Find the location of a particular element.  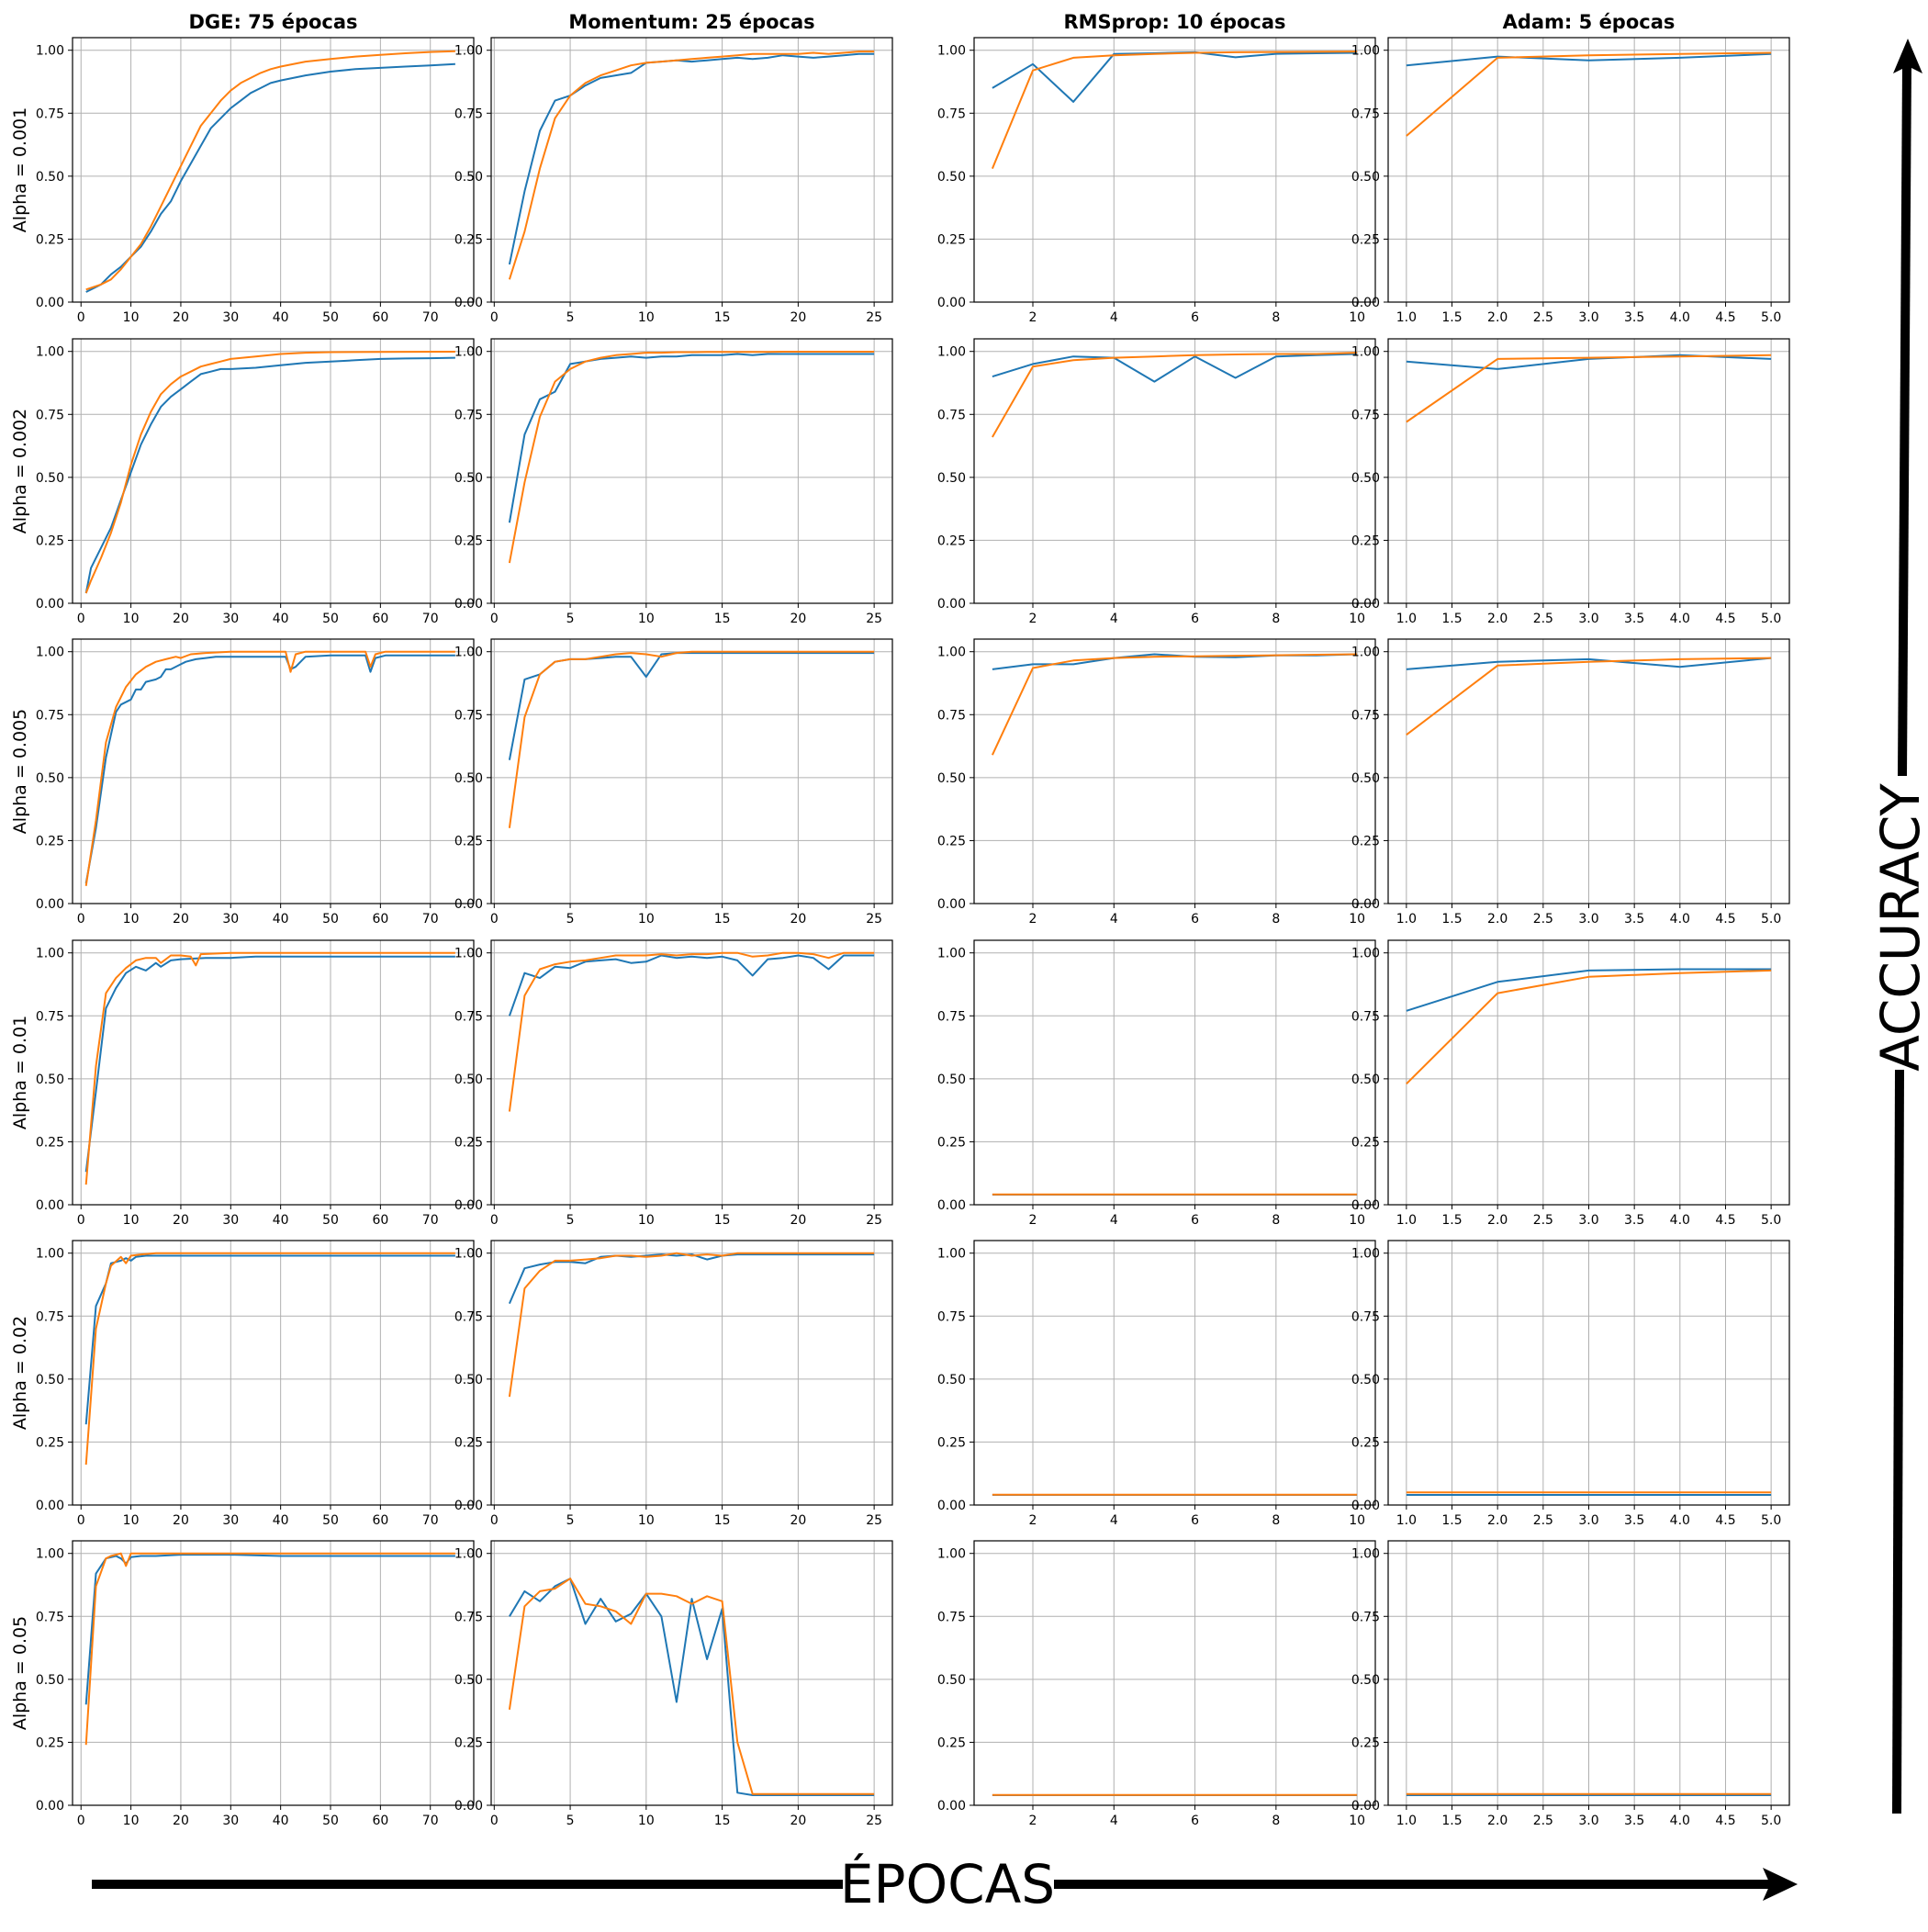

panel-r2-c1: 0 10 20 30 40 50 60 70 0.00 0.25 0.50 0.75 1.00 is located at coordinates (255, 482).